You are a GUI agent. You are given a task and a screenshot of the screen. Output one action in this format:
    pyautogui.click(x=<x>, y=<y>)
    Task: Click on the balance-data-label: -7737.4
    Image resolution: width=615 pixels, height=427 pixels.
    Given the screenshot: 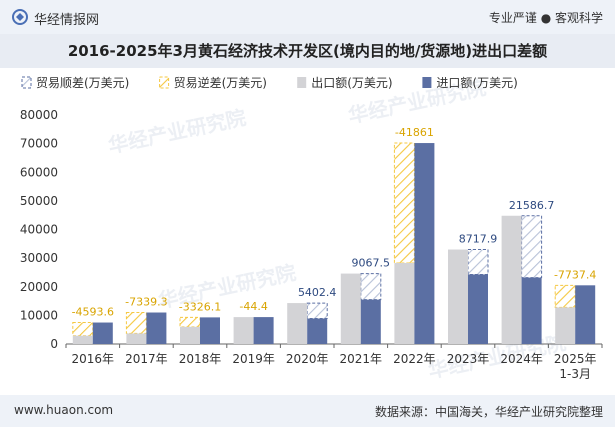 What is the action you would take?
    pyautogui.click(x=575, y=274)
    